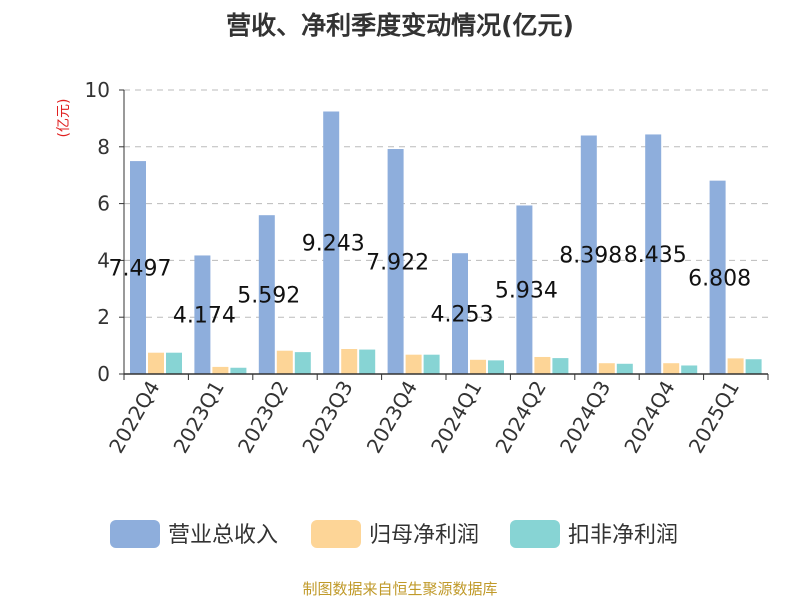 The height and width of the screenshot is (600, 800). Describe the element at coordinates (263, 417) in the screenshot. I see `x-tick-label: 2023Q2` at that location.